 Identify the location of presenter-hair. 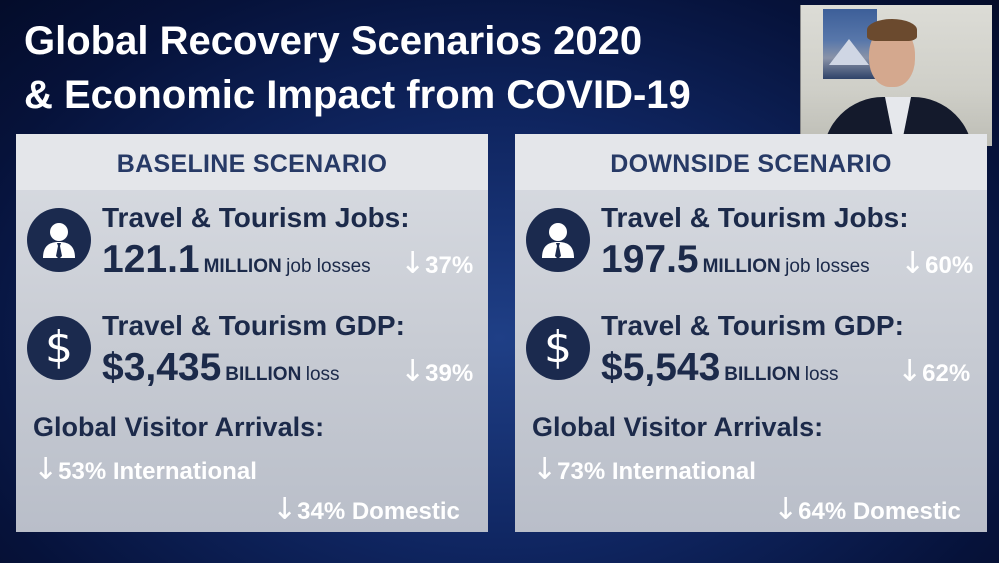
(892, 30).